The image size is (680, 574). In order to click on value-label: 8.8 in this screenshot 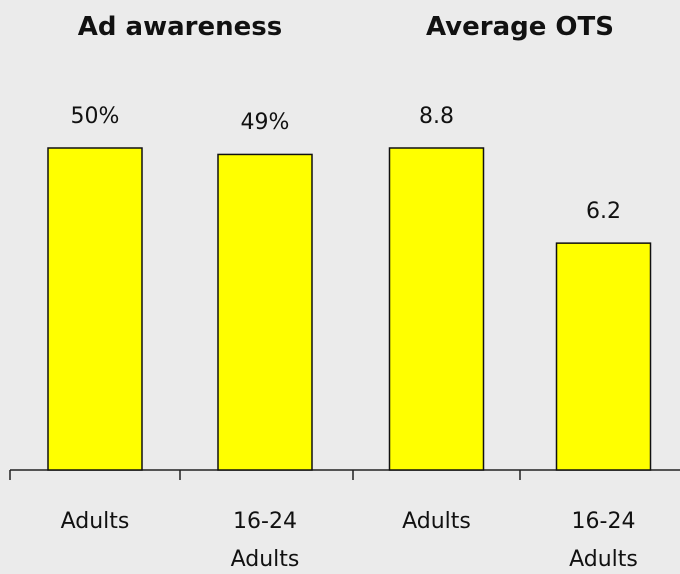, I will do `click(436, 116)`.